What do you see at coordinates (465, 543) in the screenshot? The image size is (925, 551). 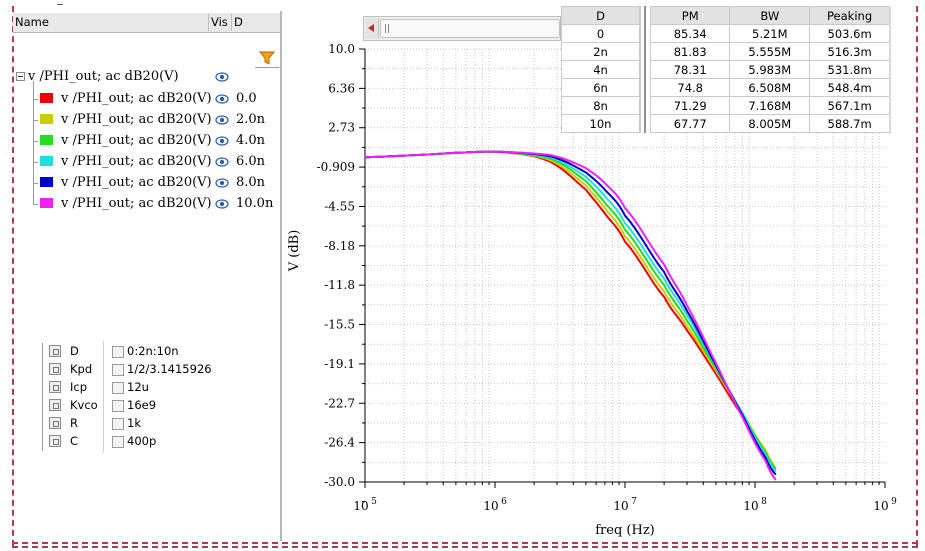 I see `window-frame-bottom` at bounding box center [465, 543].